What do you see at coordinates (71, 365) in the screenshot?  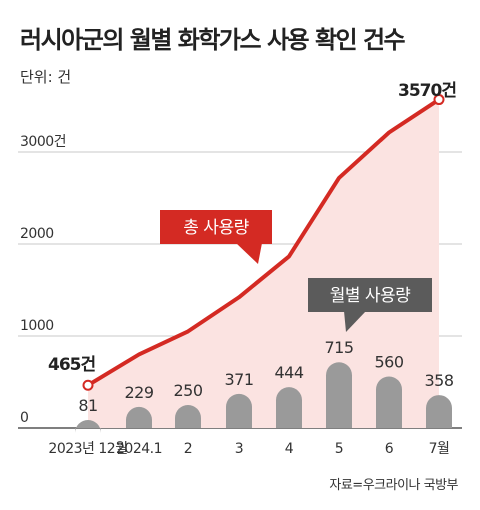 I see `total-start-label: 465건` at bounding box center [71, 365].